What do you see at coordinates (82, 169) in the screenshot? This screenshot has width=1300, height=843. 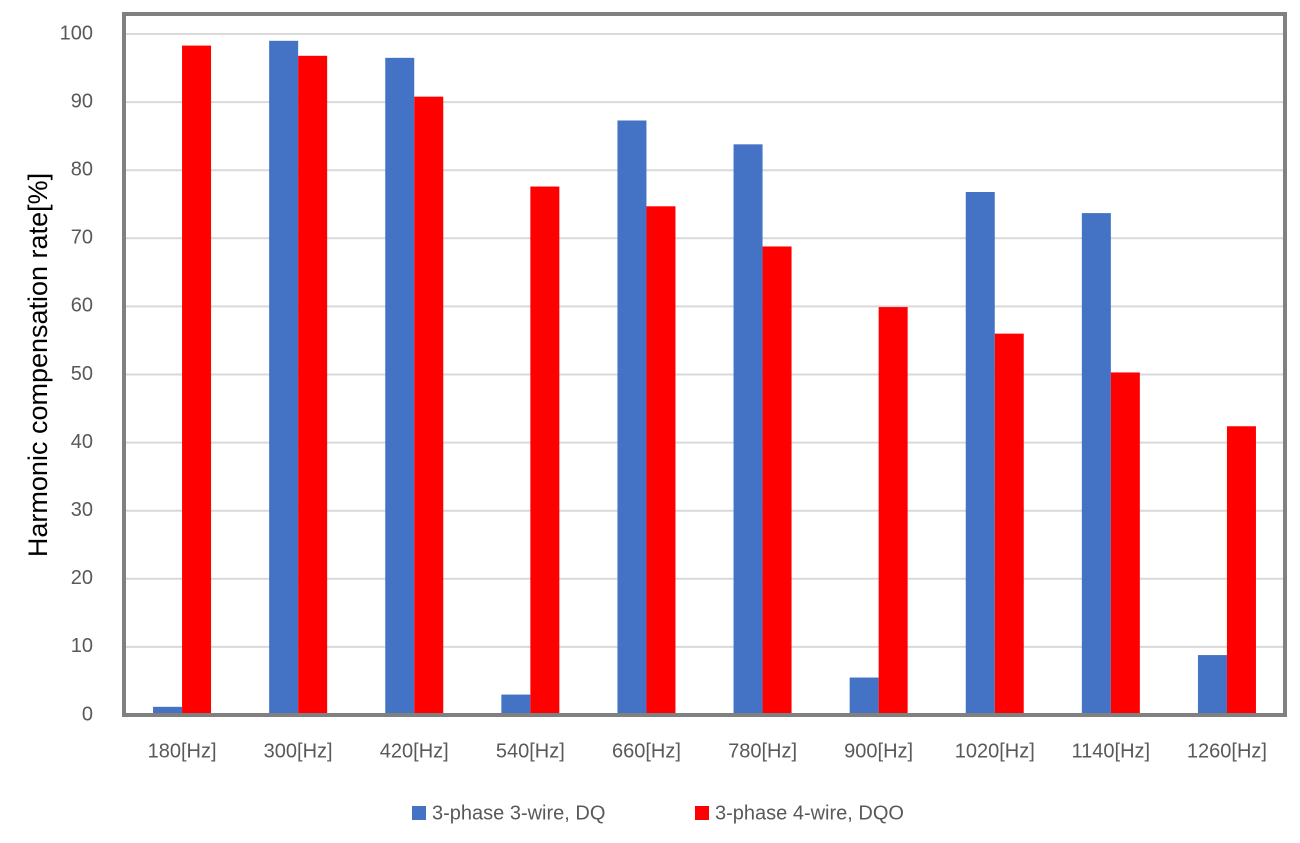 I see `y-tick-label: 80` at bounding box center [82, 169].